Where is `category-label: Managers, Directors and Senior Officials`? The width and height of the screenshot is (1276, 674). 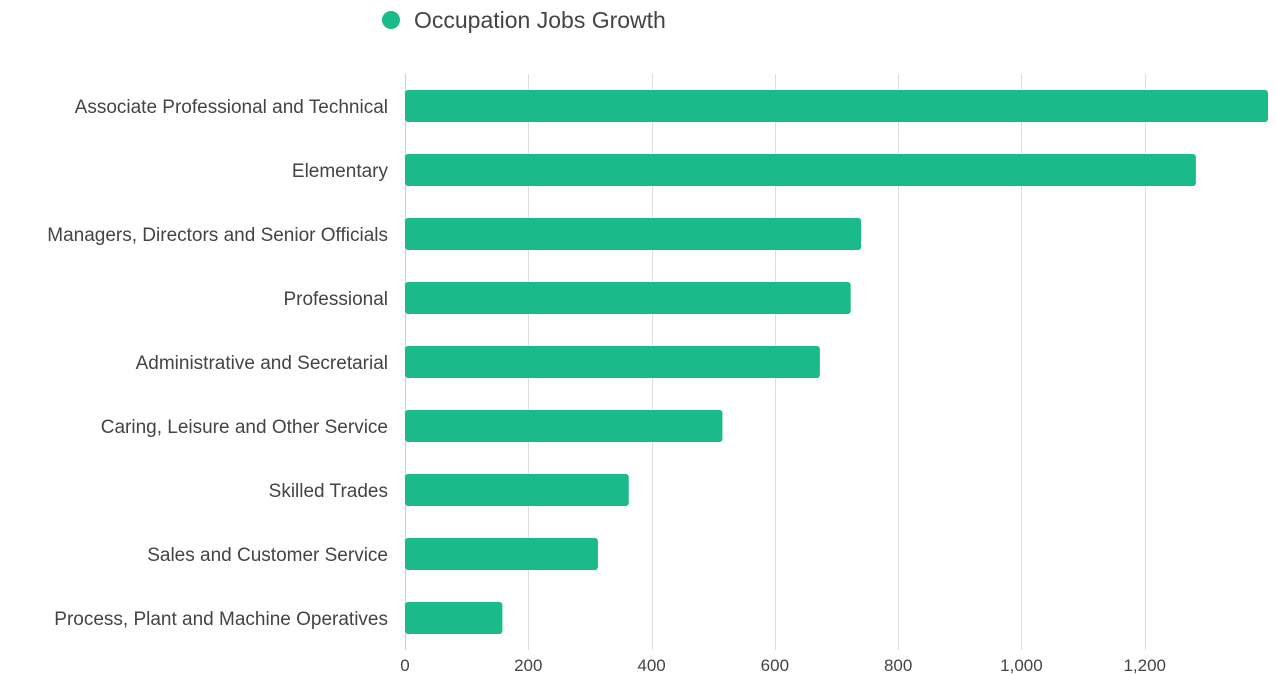 category-label: Managers, Directors and Senior Officials is located at coordinates (217, 235).